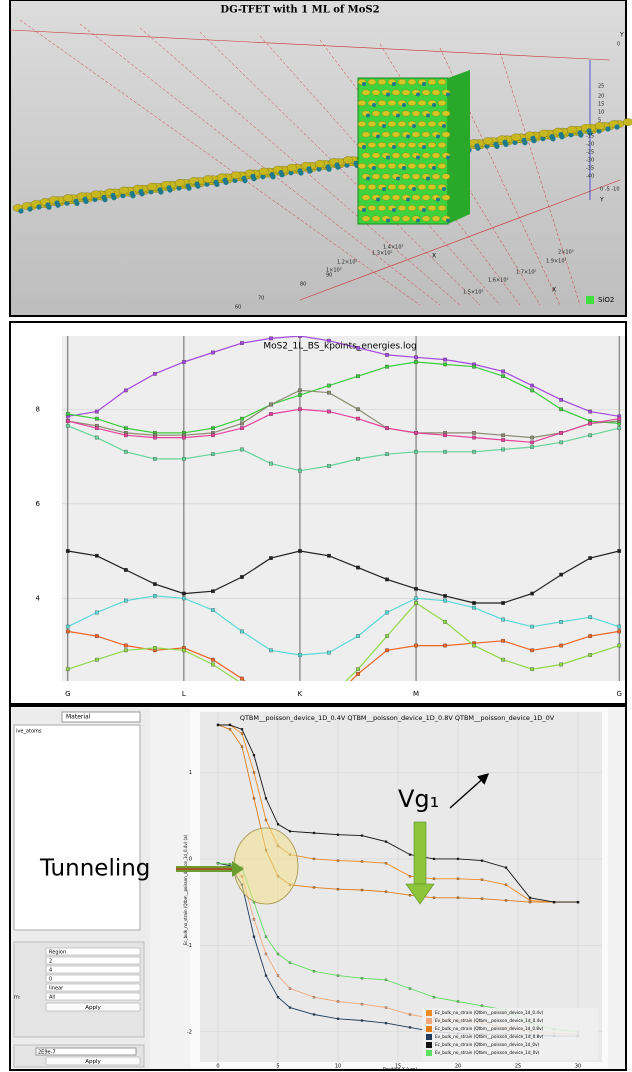  I want to click on tunneling-arrow-head, so click(238, 869).